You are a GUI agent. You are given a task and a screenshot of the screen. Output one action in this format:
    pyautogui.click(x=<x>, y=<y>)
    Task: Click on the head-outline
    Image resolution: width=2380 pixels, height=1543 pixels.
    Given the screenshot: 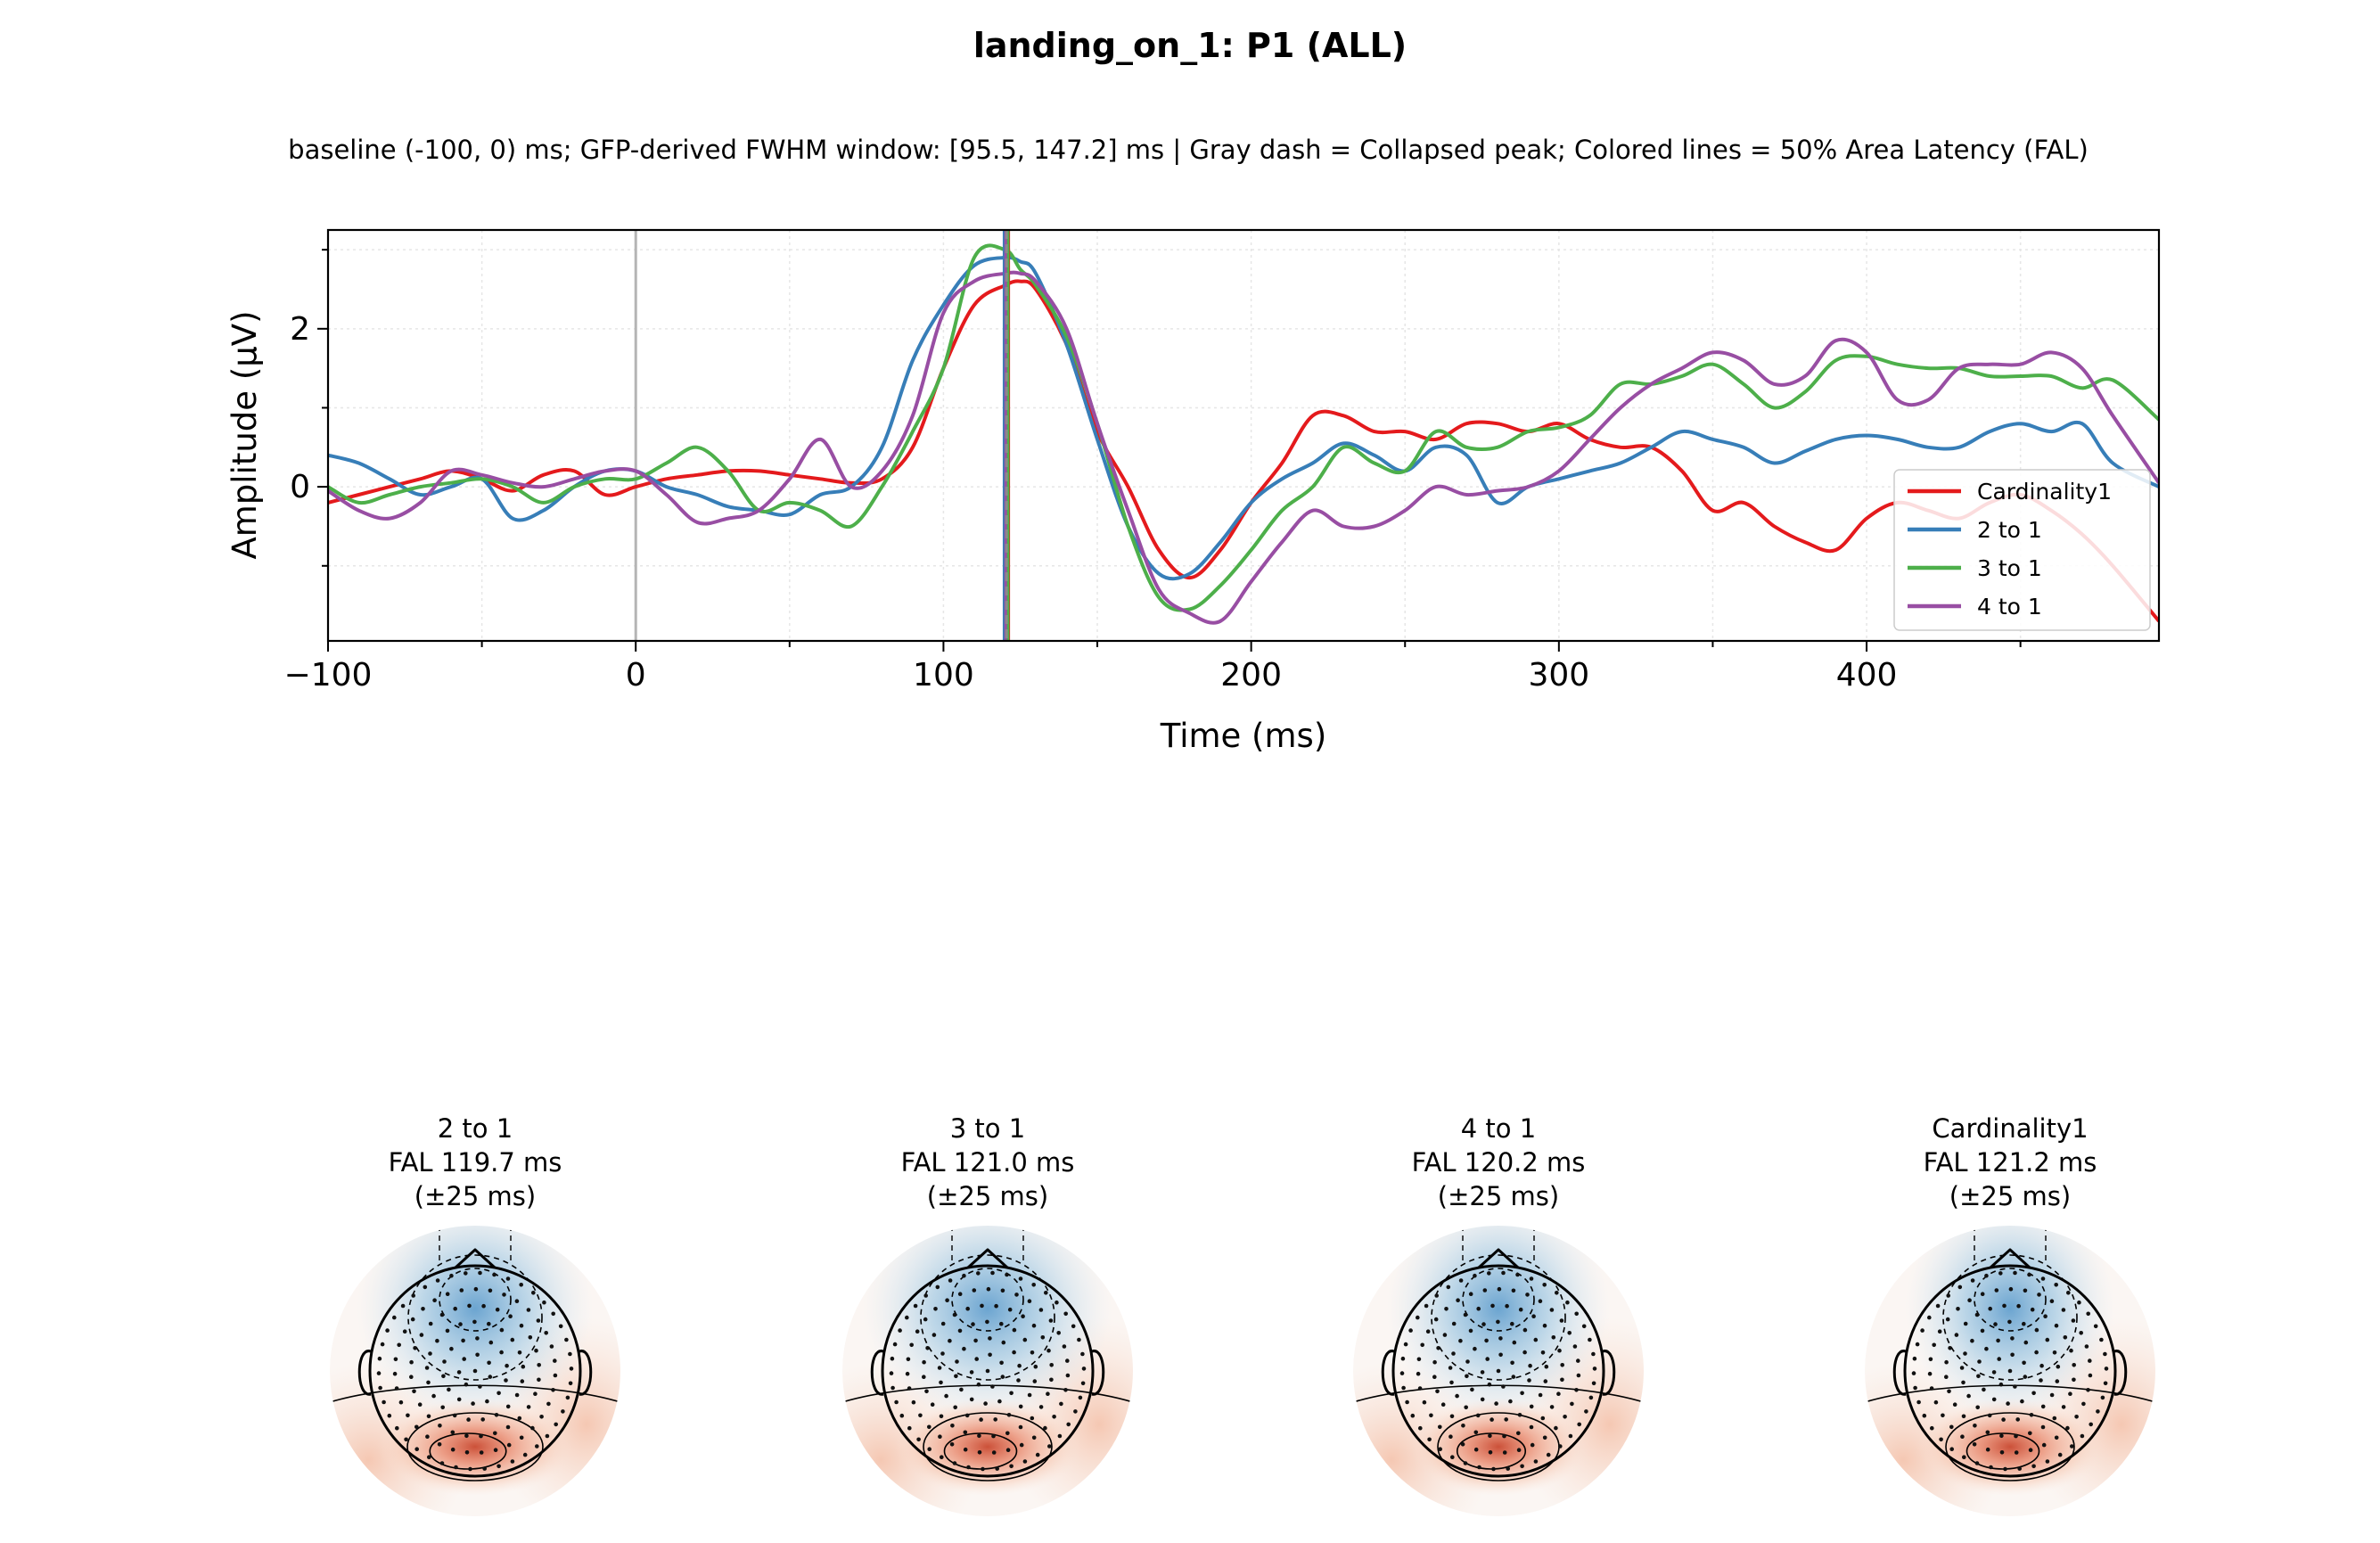 What is the action you would take?
    pyautogui.click(x=1498, y=1371)
    